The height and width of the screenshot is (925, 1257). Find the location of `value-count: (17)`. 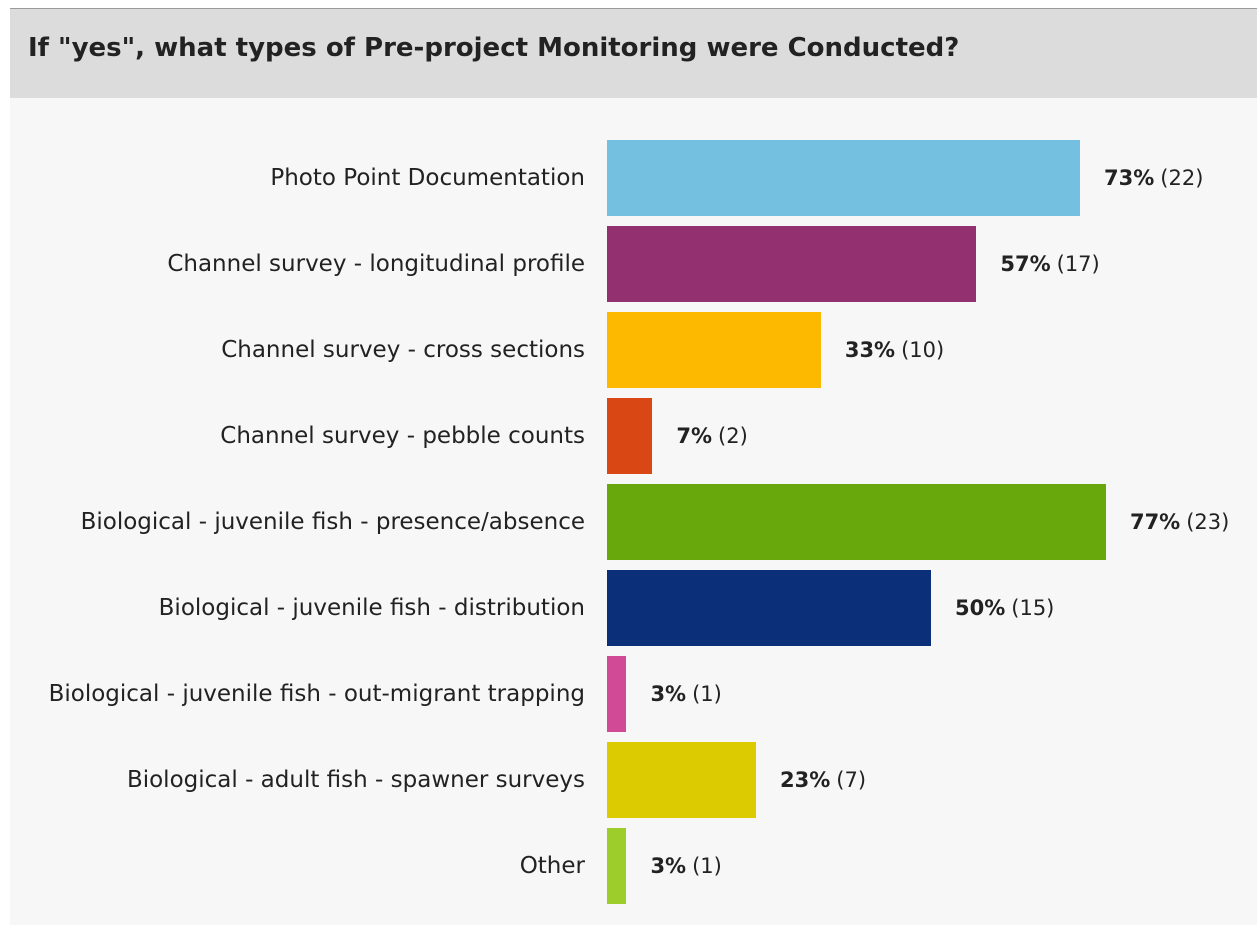

value-count: (17) is located at coordinates (1078, 264).